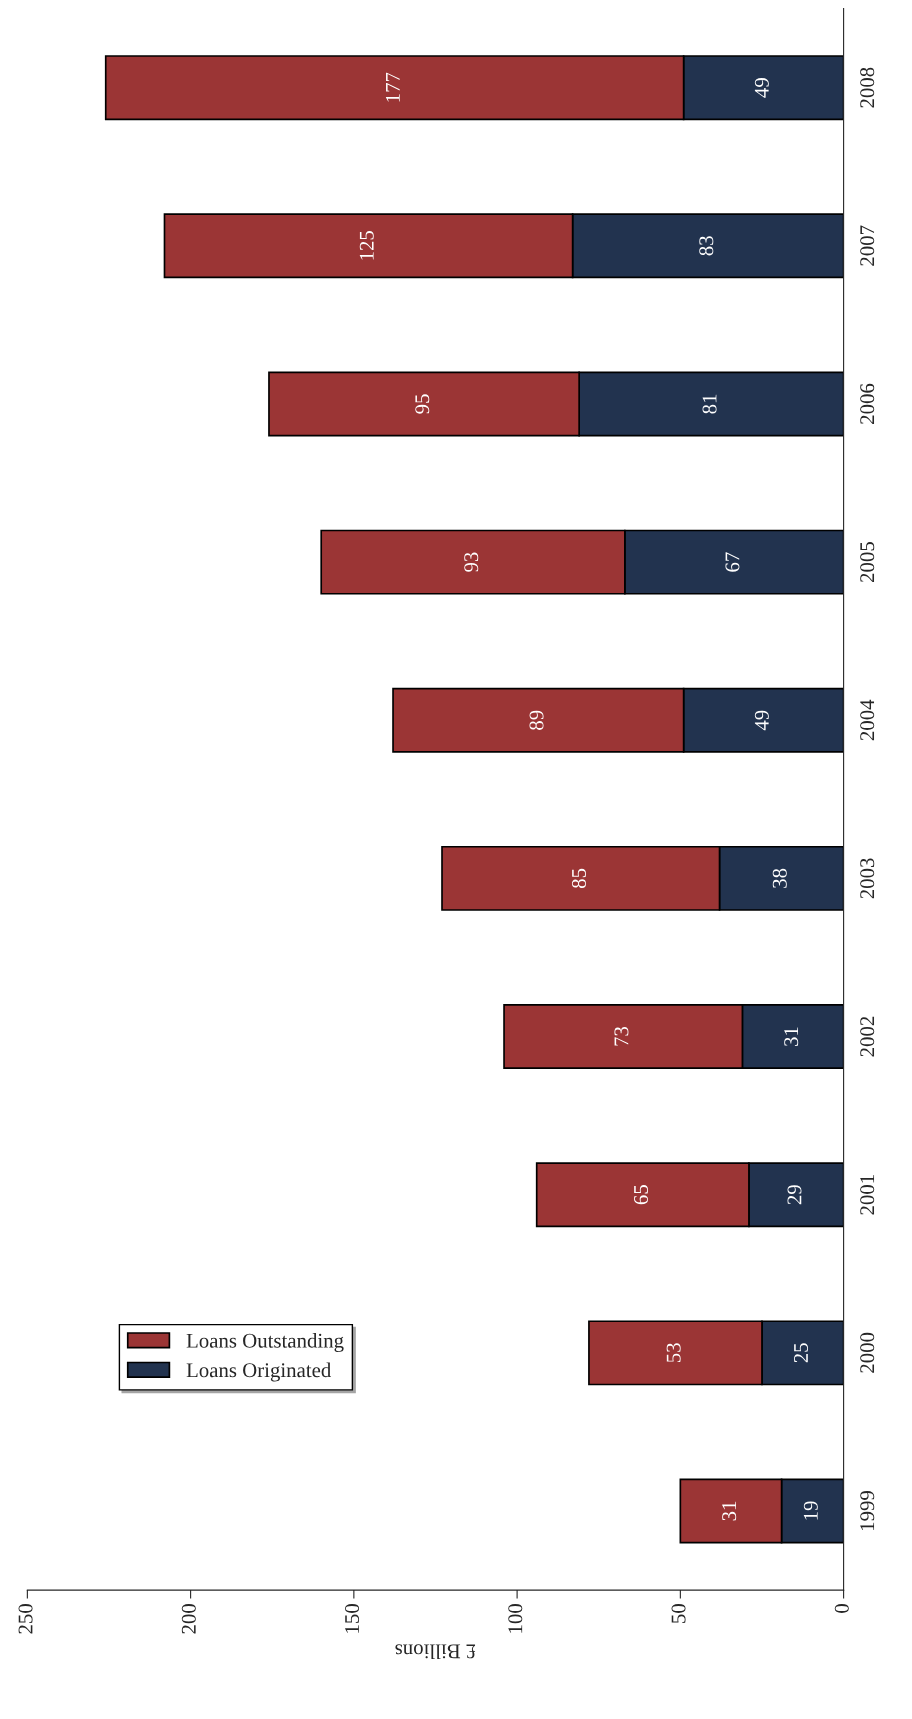  Describe the element at coordinates (867, 1510) in the screenshot. I see `y-tick-label: 1999` at that location.